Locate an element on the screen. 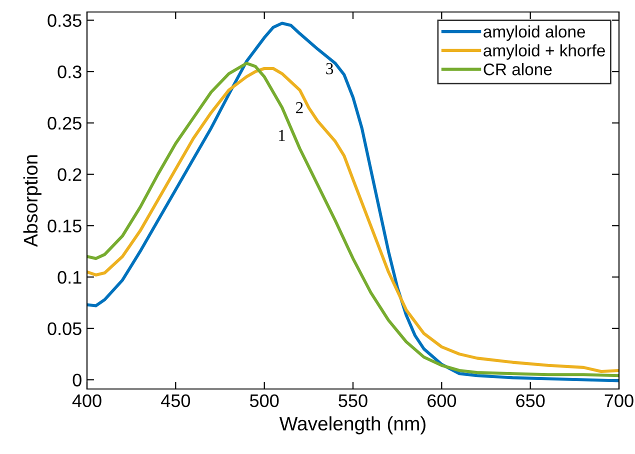 Image resolution: width=635 pixels, height=454 pixels. legend-label: CR alone is located at coordinates (518, 69).